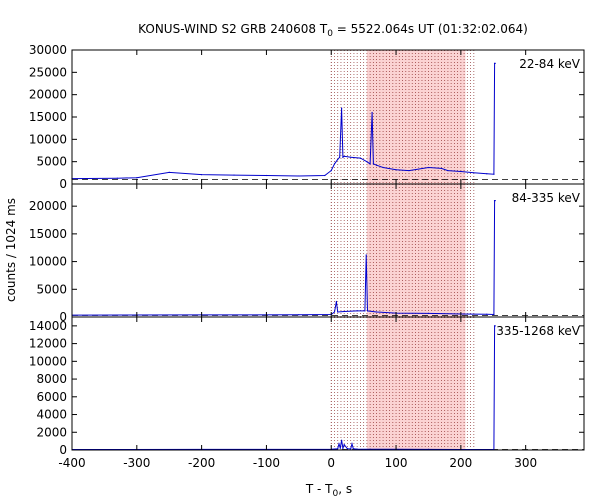  I want to click on x-tick-label: 300, so click(525, 463).